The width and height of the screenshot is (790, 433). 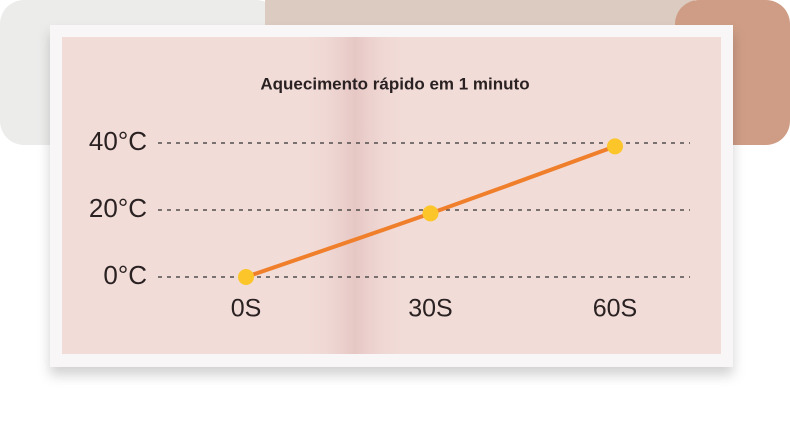 I want to click on y-tick-label: 0°C, so click(x=125, y=275).